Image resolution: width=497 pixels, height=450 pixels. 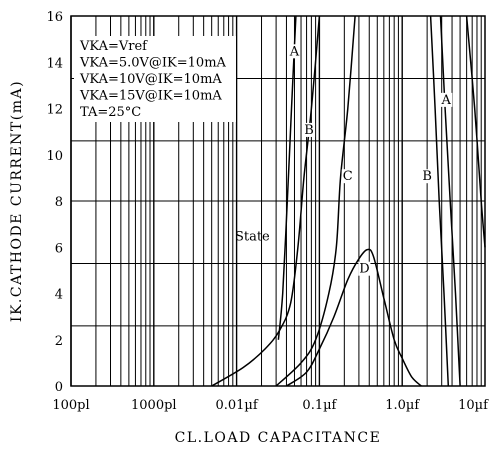 I want to click on legend-line: VKA=5.0V@IK=10mA, so click(x=153, y=63).